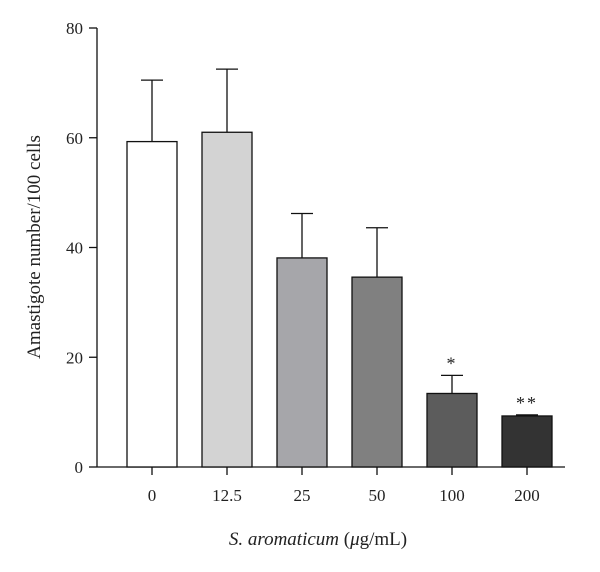 The image size is (600, 572). Describe the element at coordinates (344, 539) in the screenshot. I see `x-axis-title-open: (` at that location.